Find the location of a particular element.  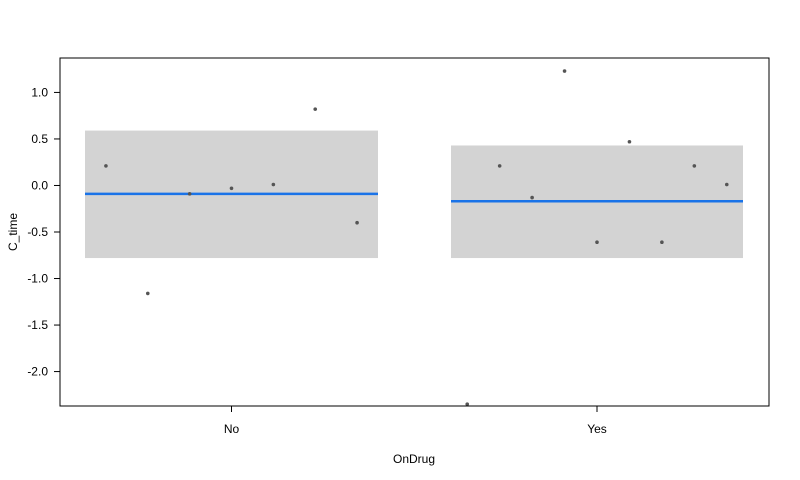

y-axis: 1.0 0.5 0.0 -0.5 -1.0 -1.5 -2.0 is located at coordinates (43, 232).